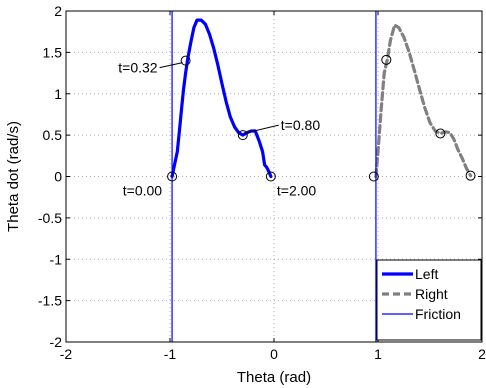 This screenshot has height=388, width=486. Describe the element at coordinates (274, 377) in the screenshot. I see `x-axis-label: Theta (rad)` at that location.